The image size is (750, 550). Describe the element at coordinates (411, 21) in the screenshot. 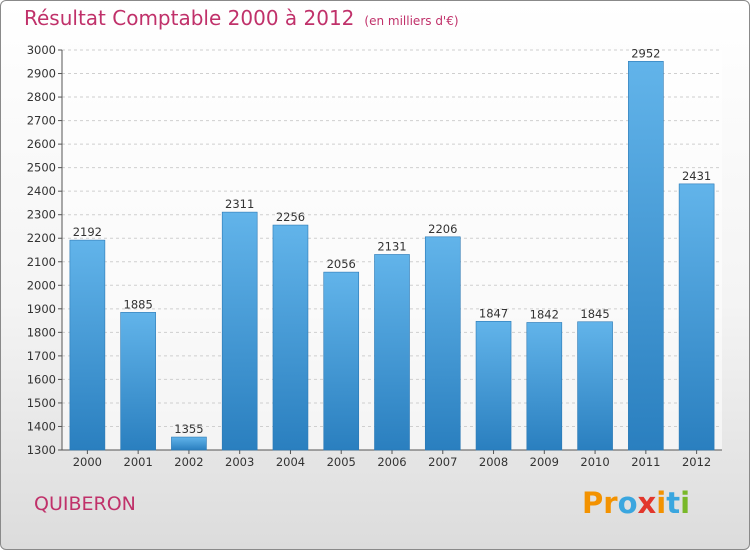

I see `unit-note: (en milliers d'€)` at that location.